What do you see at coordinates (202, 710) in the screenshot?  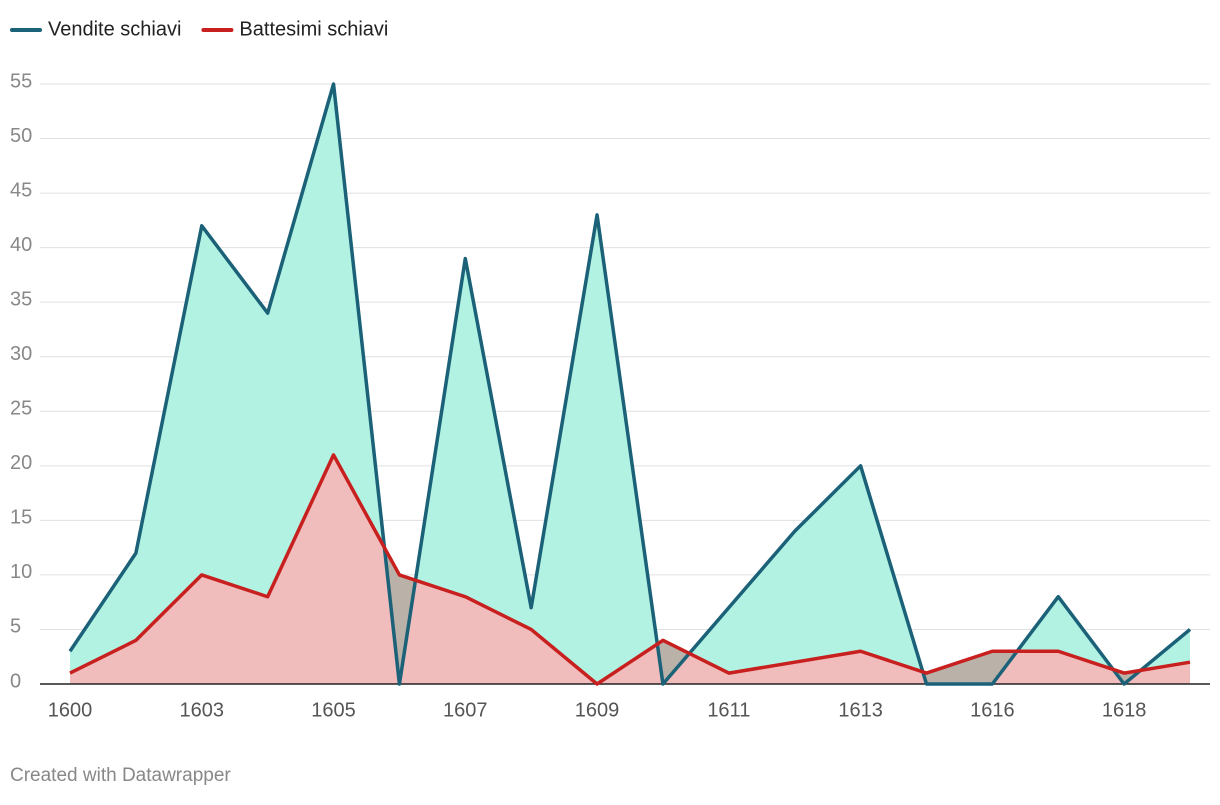 I see `x-tick-label: 1603` at bounding box center [202, 710].